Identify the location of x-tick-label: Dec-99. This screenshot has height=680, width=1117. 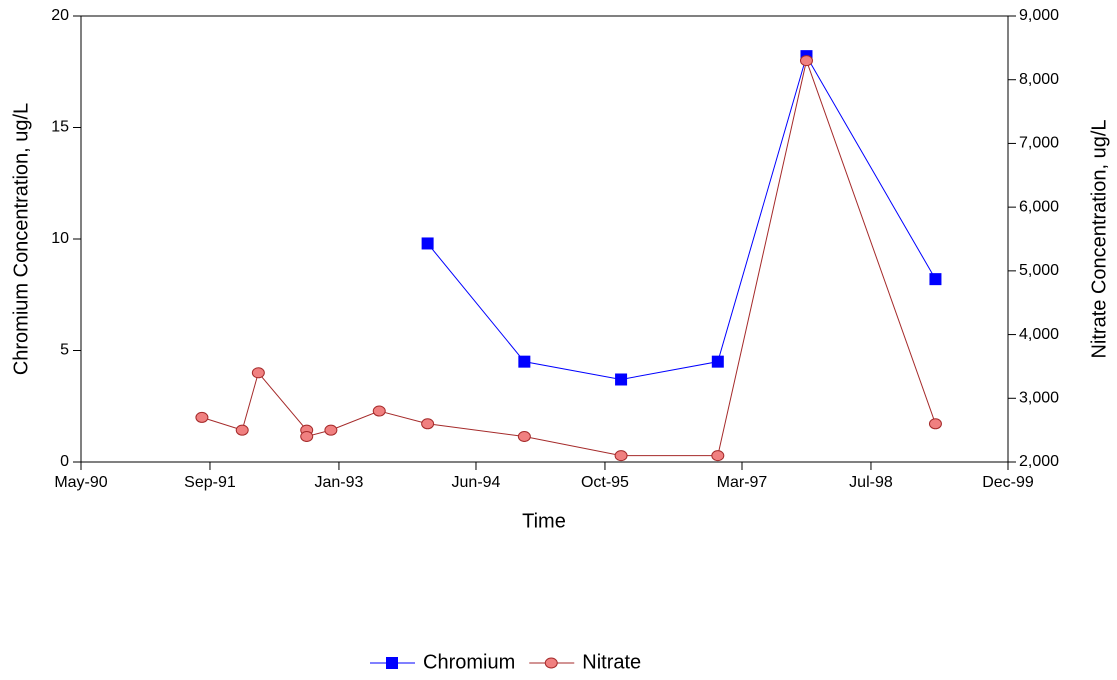
(1008, 482).